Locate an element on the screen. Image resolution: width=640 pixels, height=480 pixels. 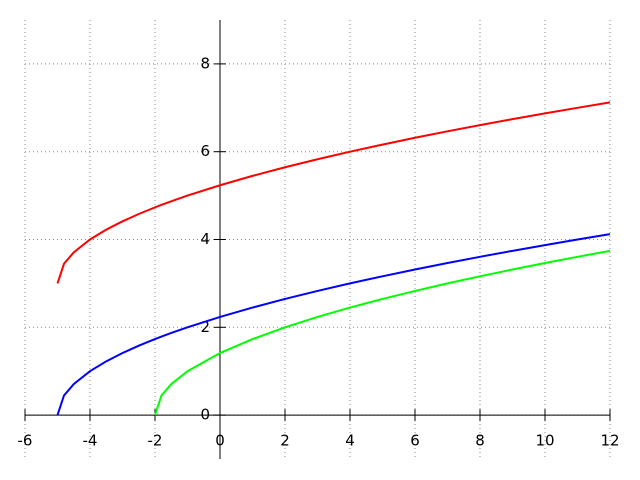
y-tick-label: 4 is located at coordinates (205, 239).